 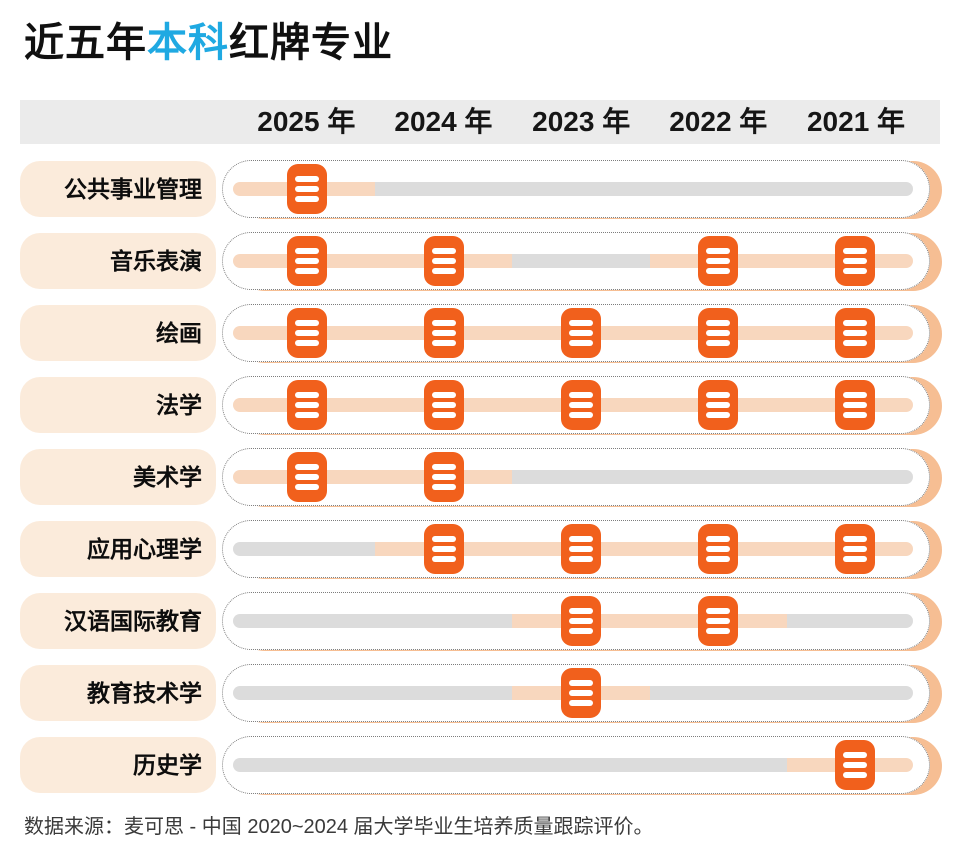 I want to click on title-suffix: 红牌专业, so click(x=311, y=43).